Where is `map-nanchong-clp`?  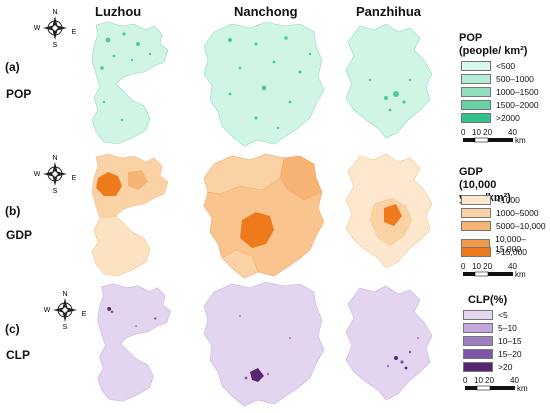
map-nanchong-clp is located at coordinates (264, 344).